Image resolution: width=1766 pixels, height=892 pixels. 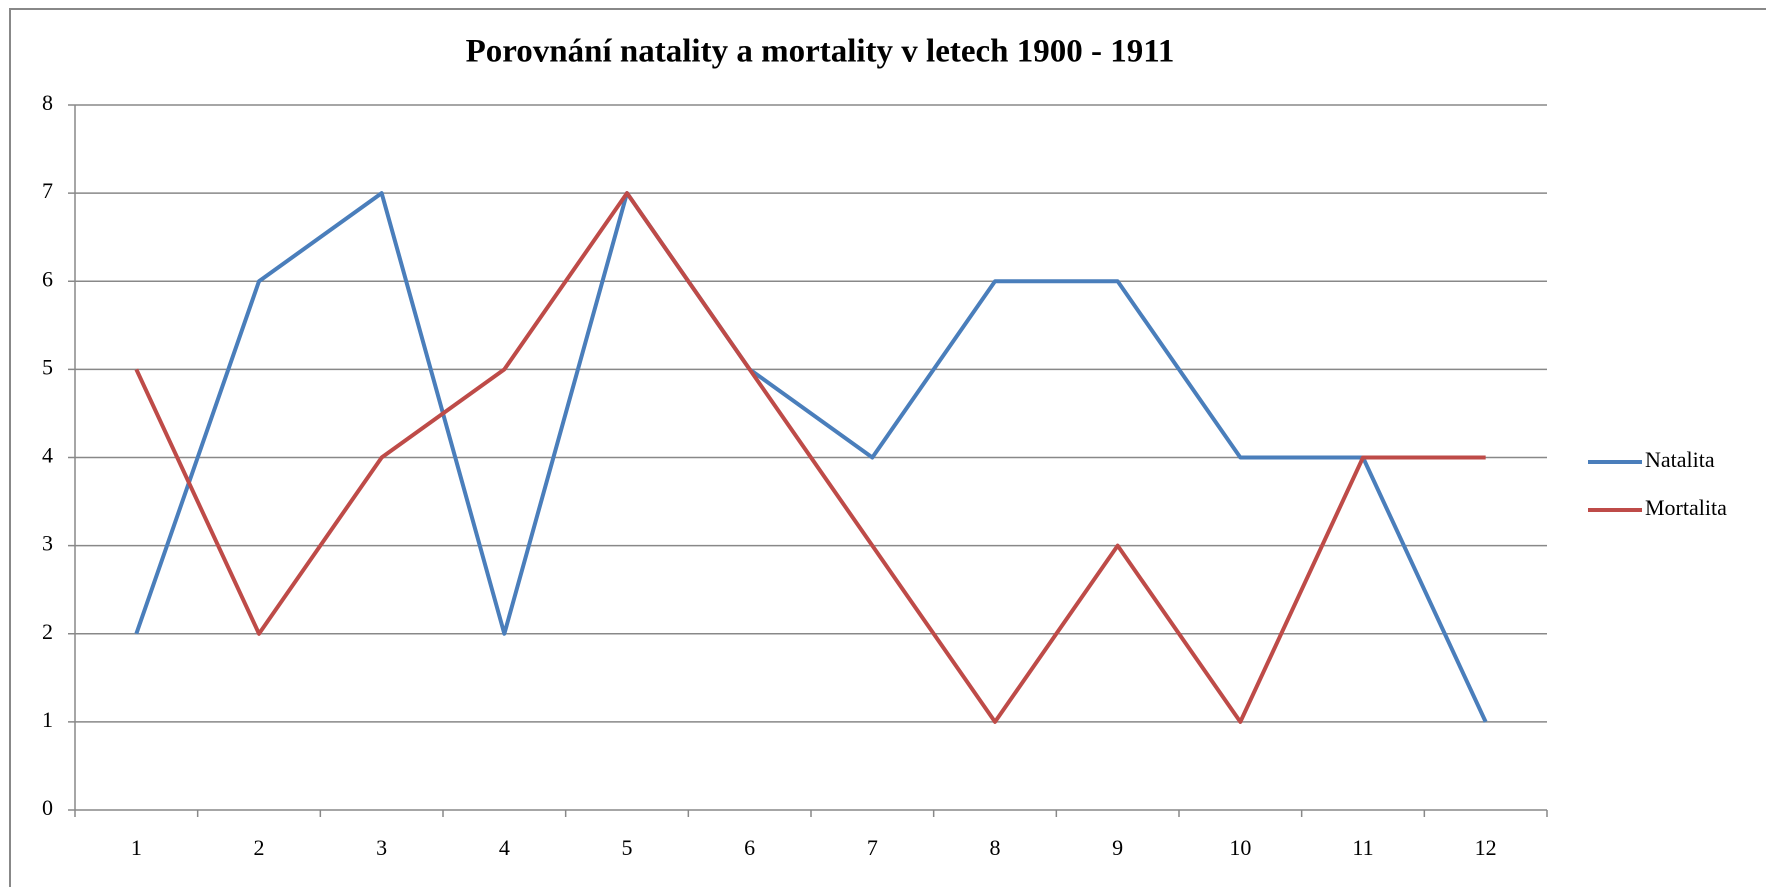 What do you see at coordinates (47, 278) in the screenshot?
I see `y-tick-label: 6` at bounding box center [47, 278].